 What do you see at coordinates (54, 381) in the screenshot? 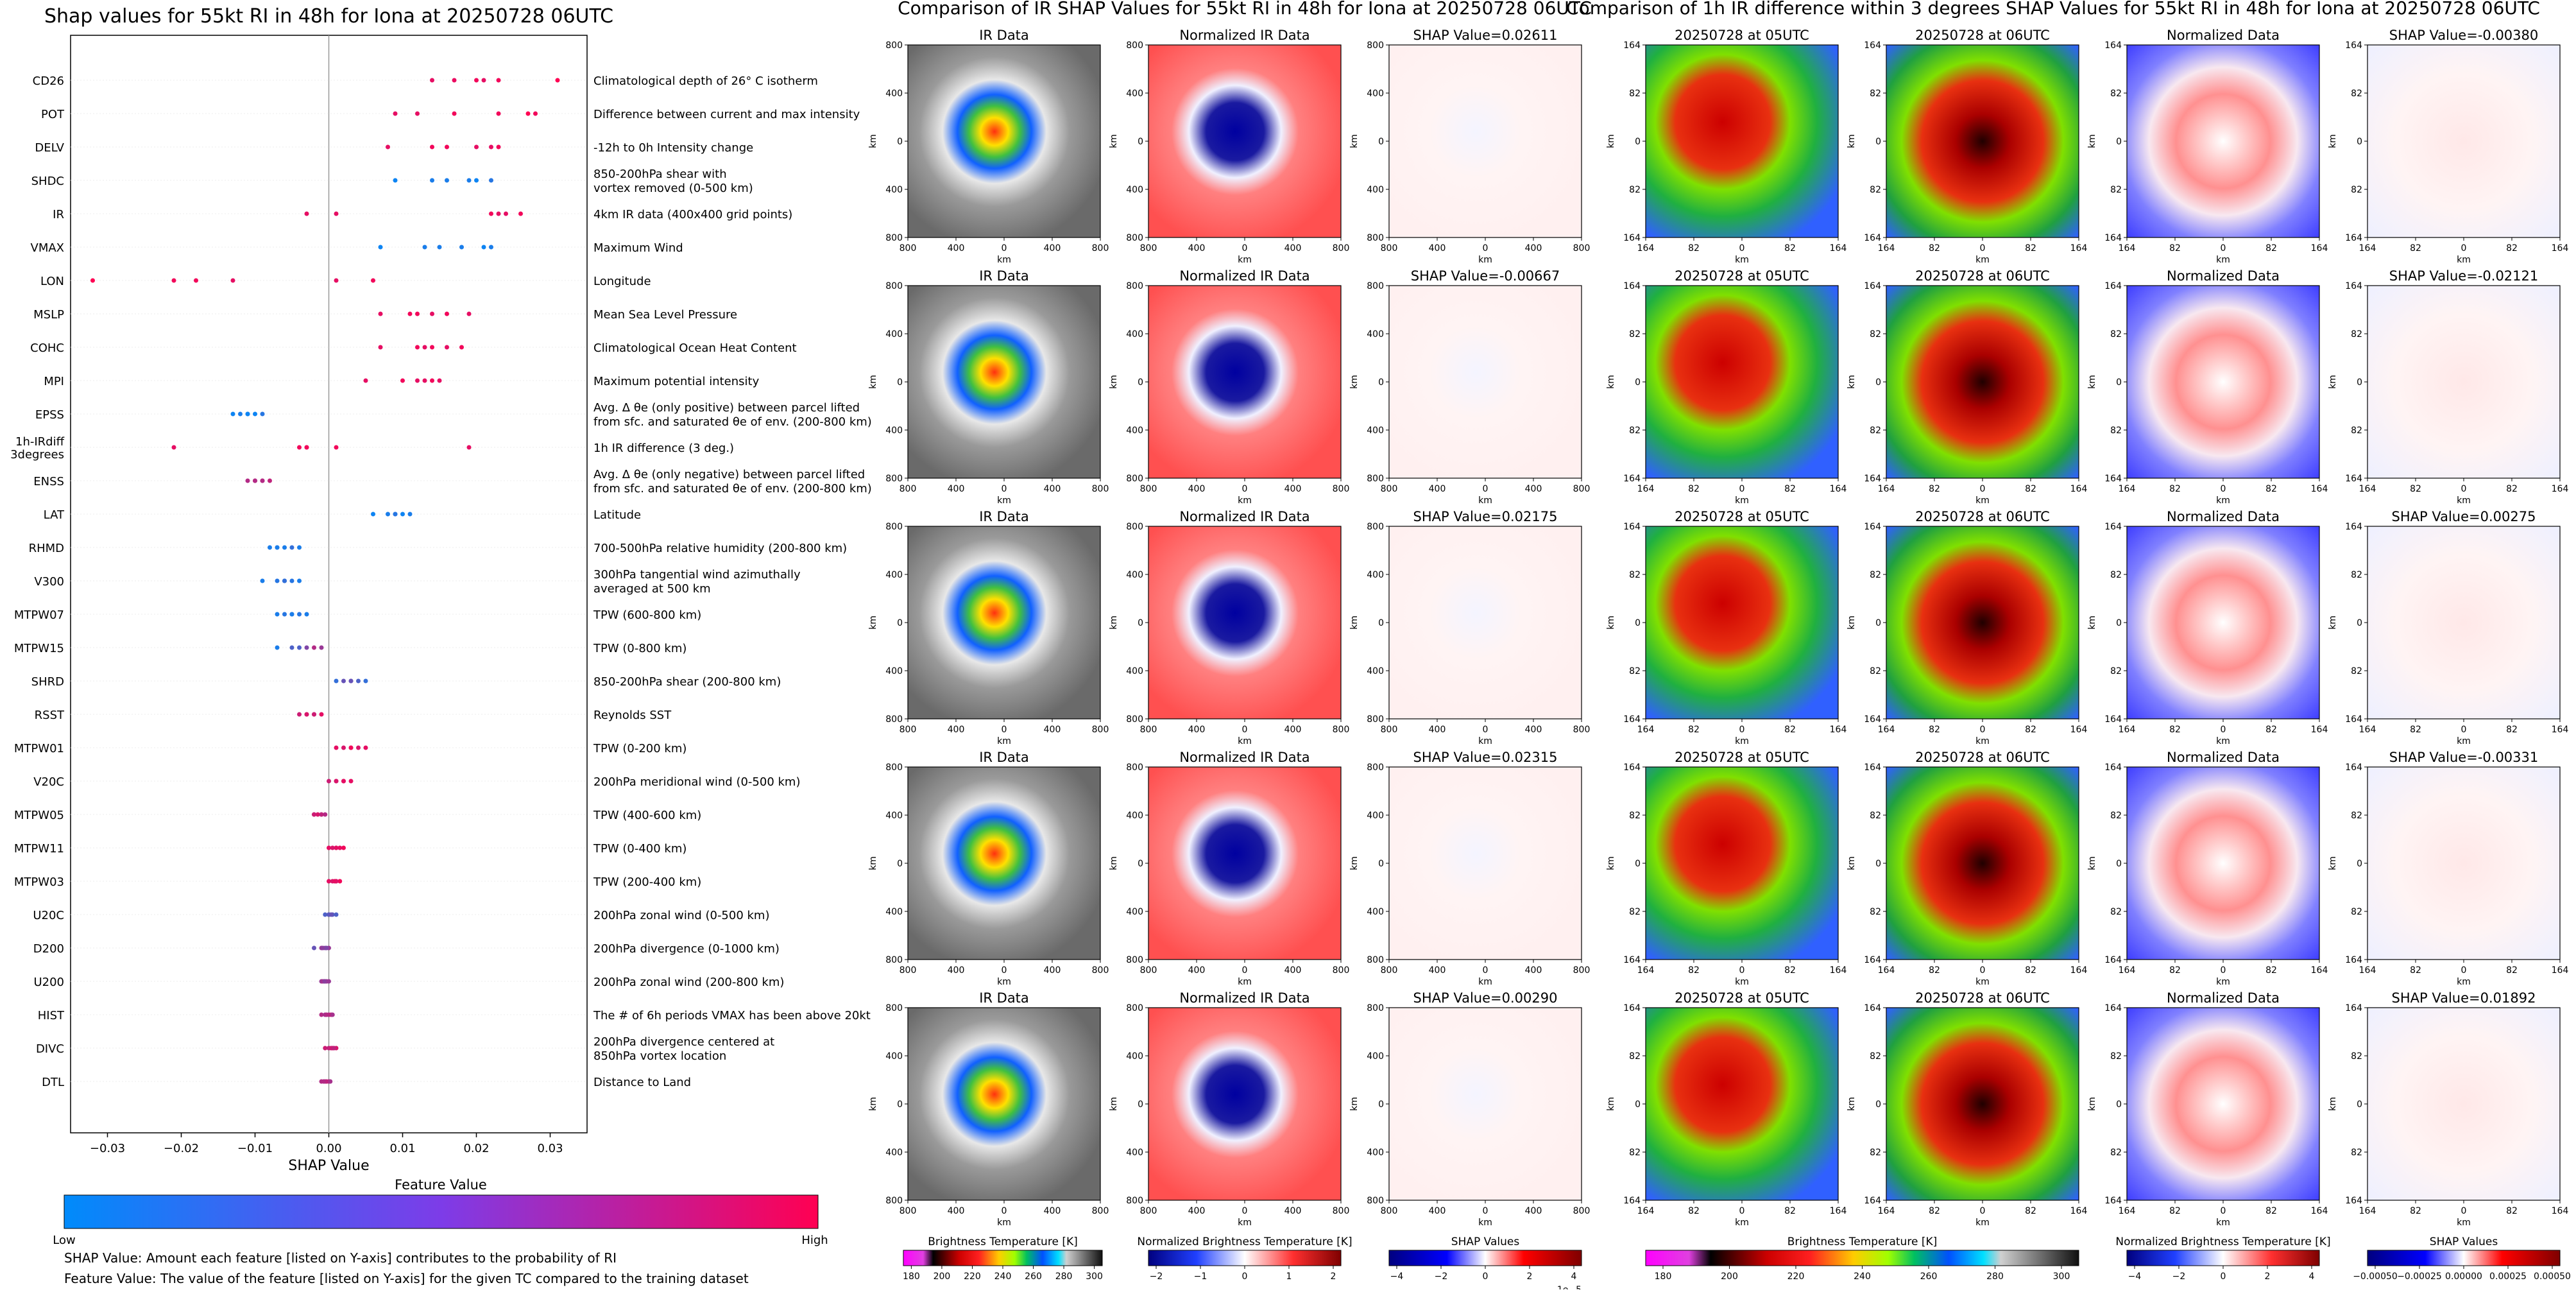
I see `feature-label: MPI` at bounding box center [54, 381].